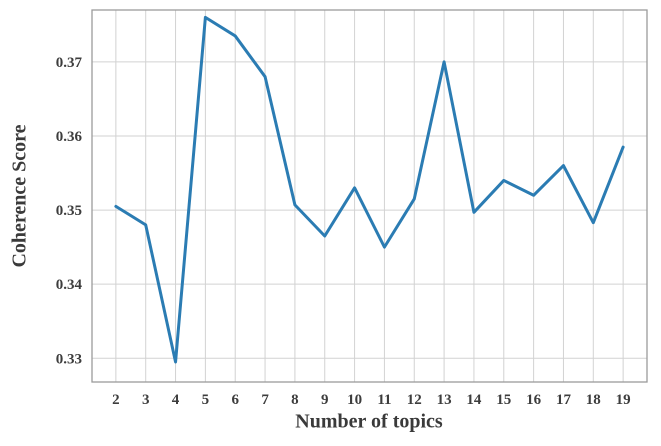 This screenshot has height=446, width=661. What do you see at coordinates (371, 400) in the screenshot?
I see `x-tick-labels: 2 3 4 5 6 7 8 9 10 11 12 13 14 15 16 17 18 19` at bounding box center [371, 400].